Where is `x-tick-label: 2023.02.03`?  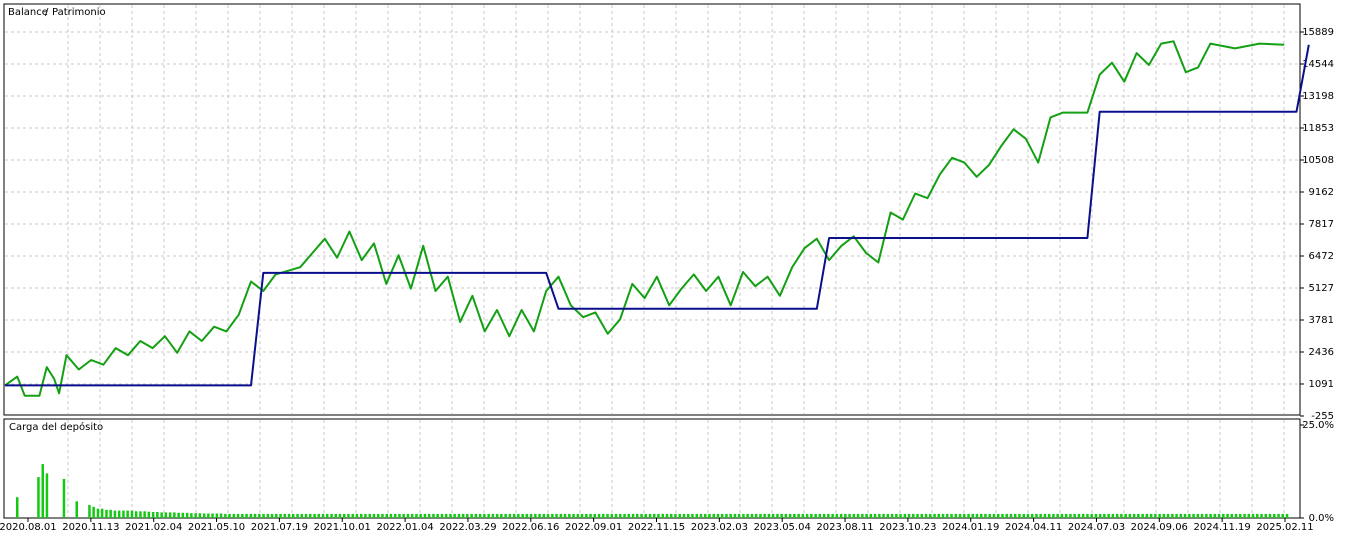 x-tick-label: 2023.02.03 is located at coordinates (719, 527).